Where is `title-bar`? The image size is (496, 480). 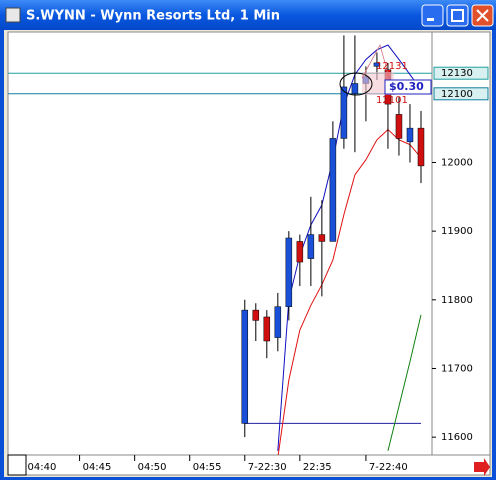
title-bar is located at coordinates (248, 15).